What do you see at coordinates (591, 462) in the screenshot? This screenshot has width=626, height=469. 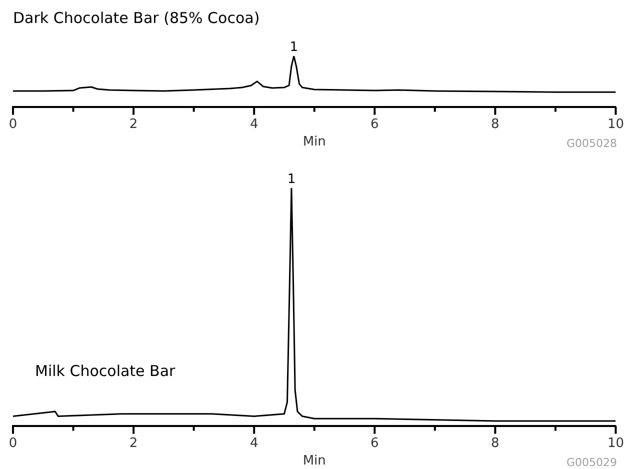 I see `text: G005029` at bounding box center [591, 462].